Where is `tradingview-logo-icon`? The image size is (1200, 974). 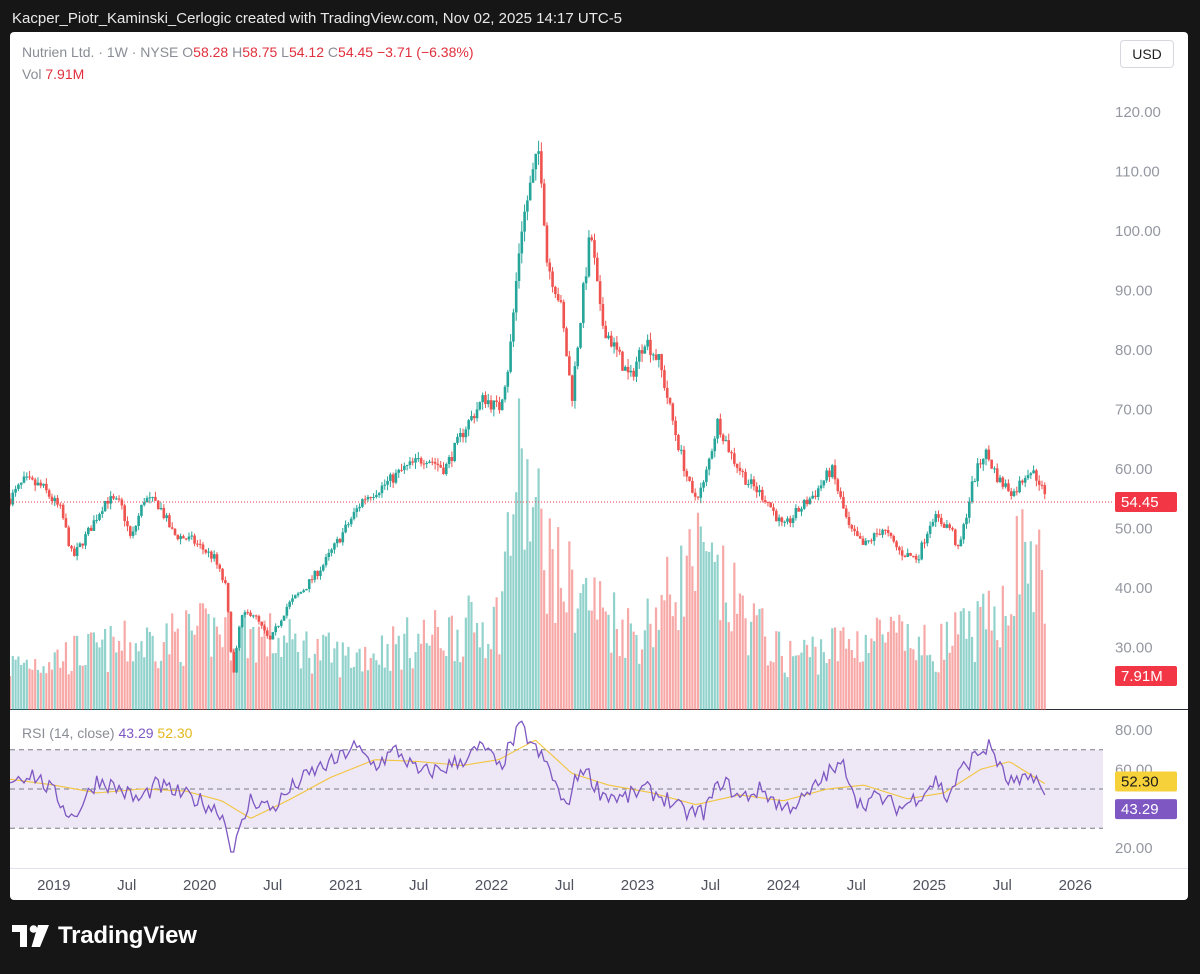
tradingview-logo-icon is located at coordinates (30, 936).